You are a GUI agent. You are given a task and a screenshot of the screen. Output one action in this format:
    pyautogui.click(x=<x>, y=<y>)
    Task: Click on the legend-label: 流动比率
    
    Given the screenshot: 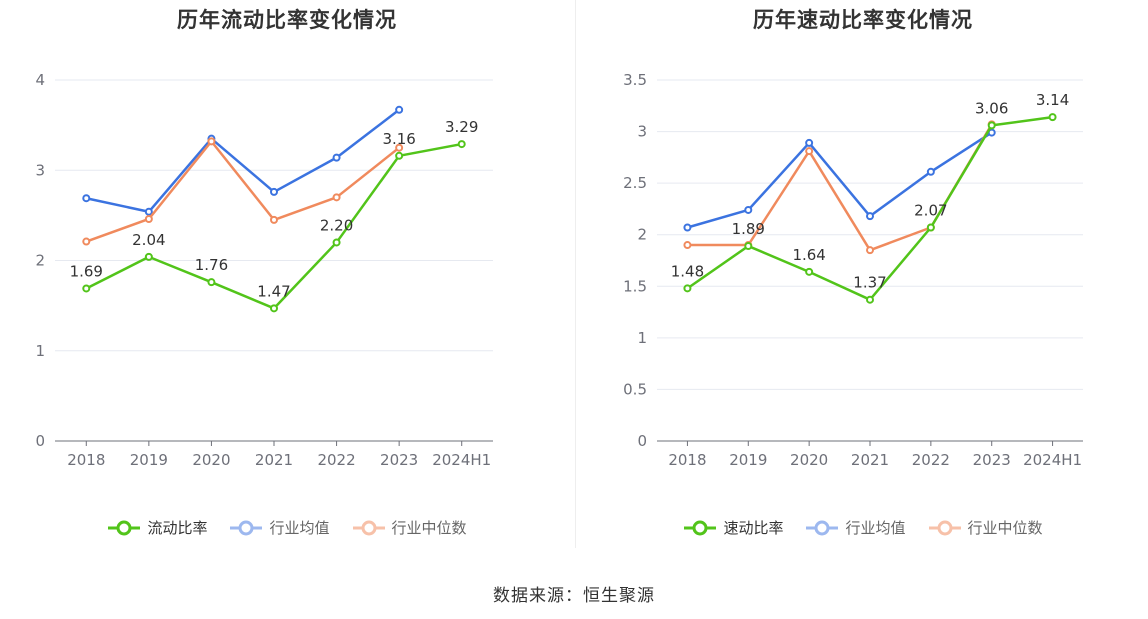 What is the action you would take?
    pyautogui.click(x=177, y=528)
    